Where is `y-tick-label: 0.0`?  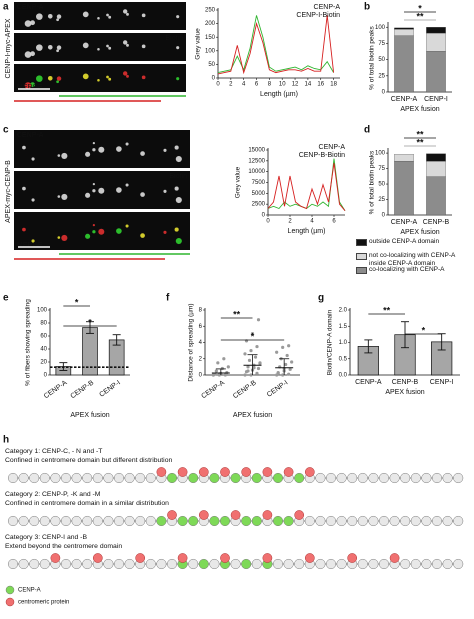 y-tick-label: 0.0 is located at coordinates (343, 376).